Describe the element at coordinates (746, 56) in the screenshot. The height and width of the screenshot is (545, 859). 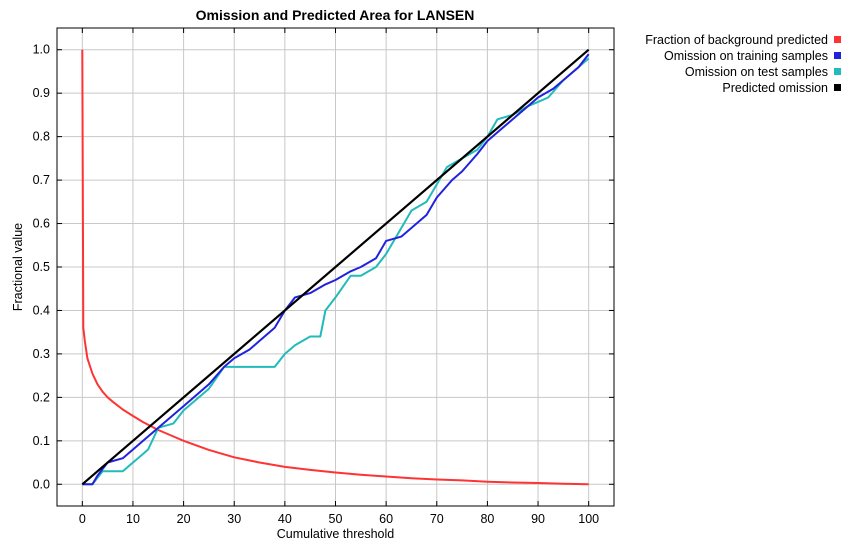
I see `legend-label-1: Omission on training samples` at that location.